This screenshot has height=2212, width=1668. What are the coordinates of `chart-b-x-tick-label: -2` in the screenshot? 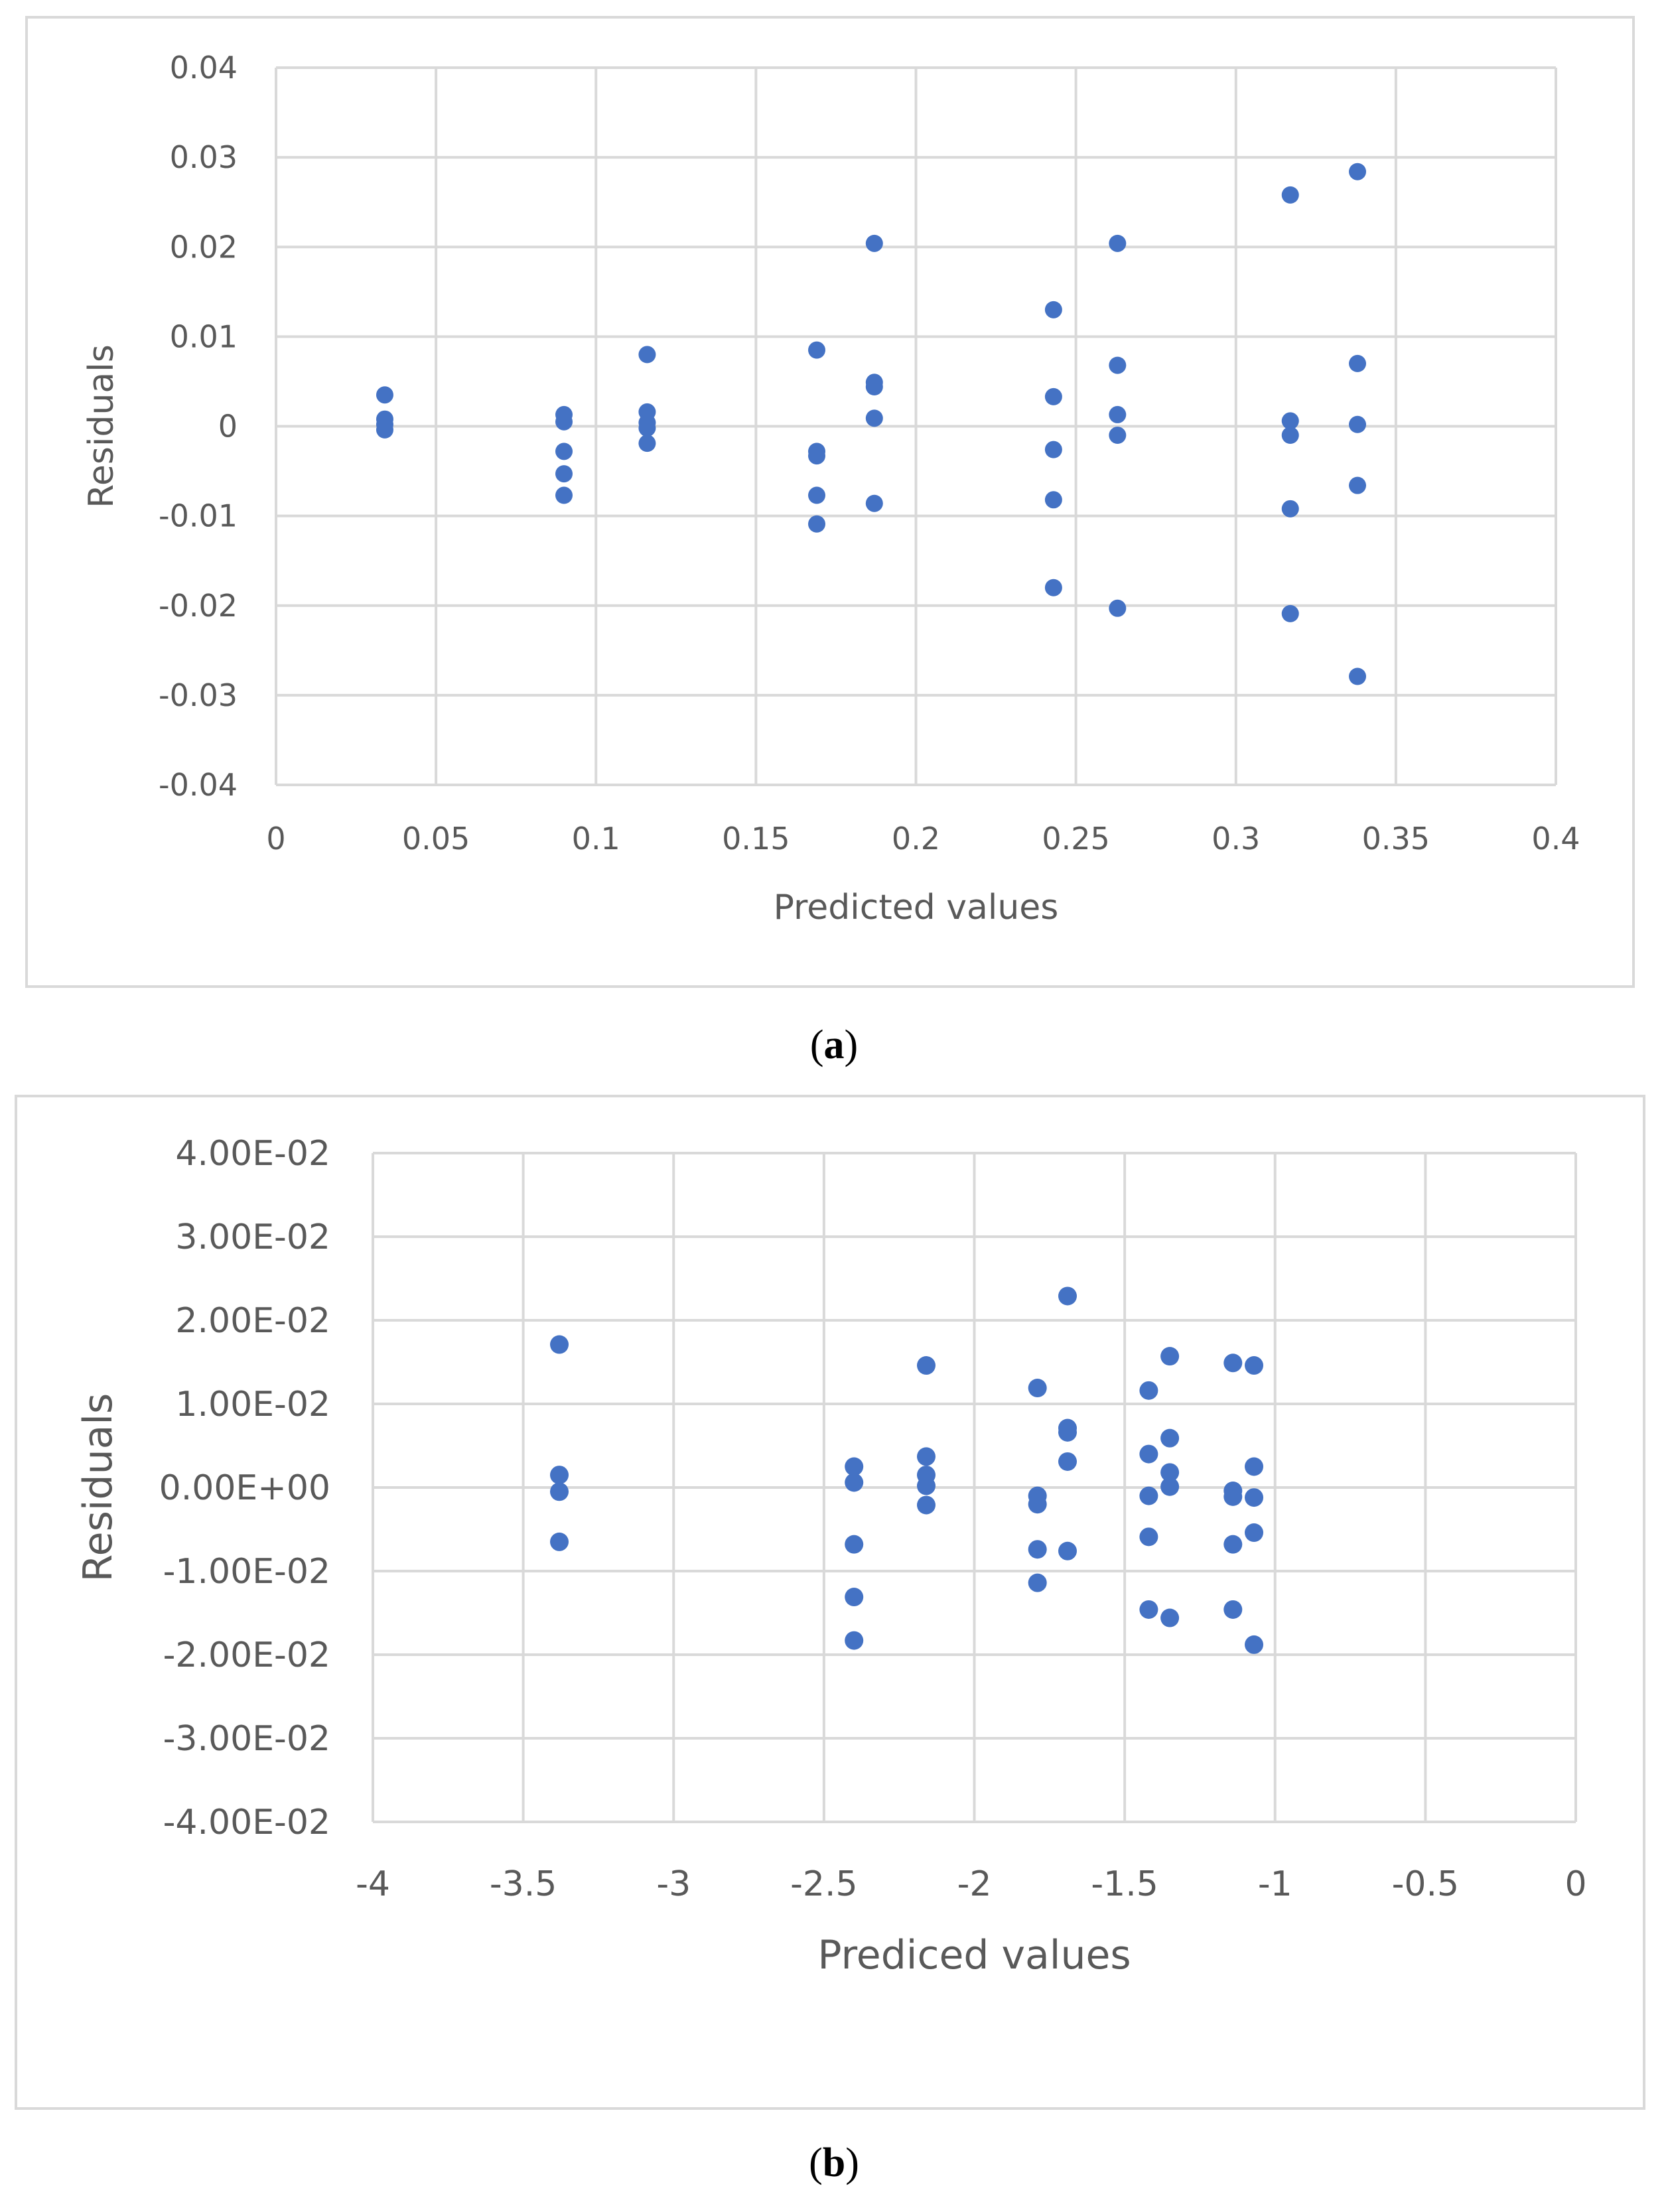 It's located at (974, 1884).